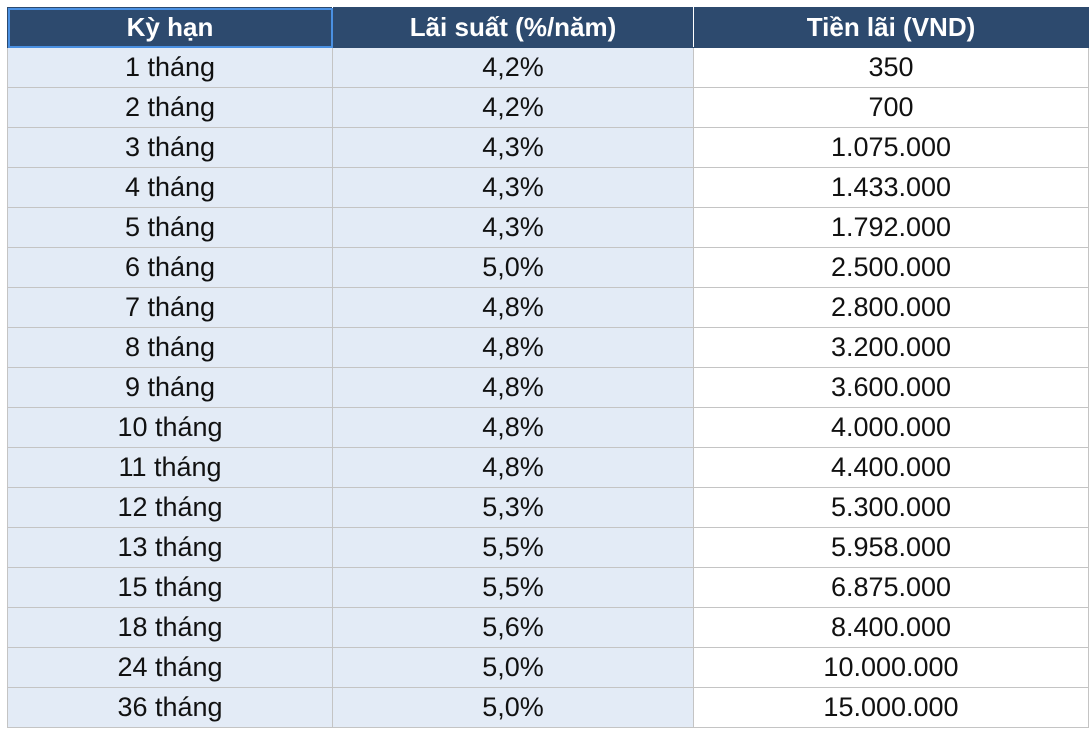 Image resolution: width=1092 pixels, height=736 pixels. Describe the element at coordinates (891, 227) in the screenshot. I see `cell-interest: 1.792.000` at that location.